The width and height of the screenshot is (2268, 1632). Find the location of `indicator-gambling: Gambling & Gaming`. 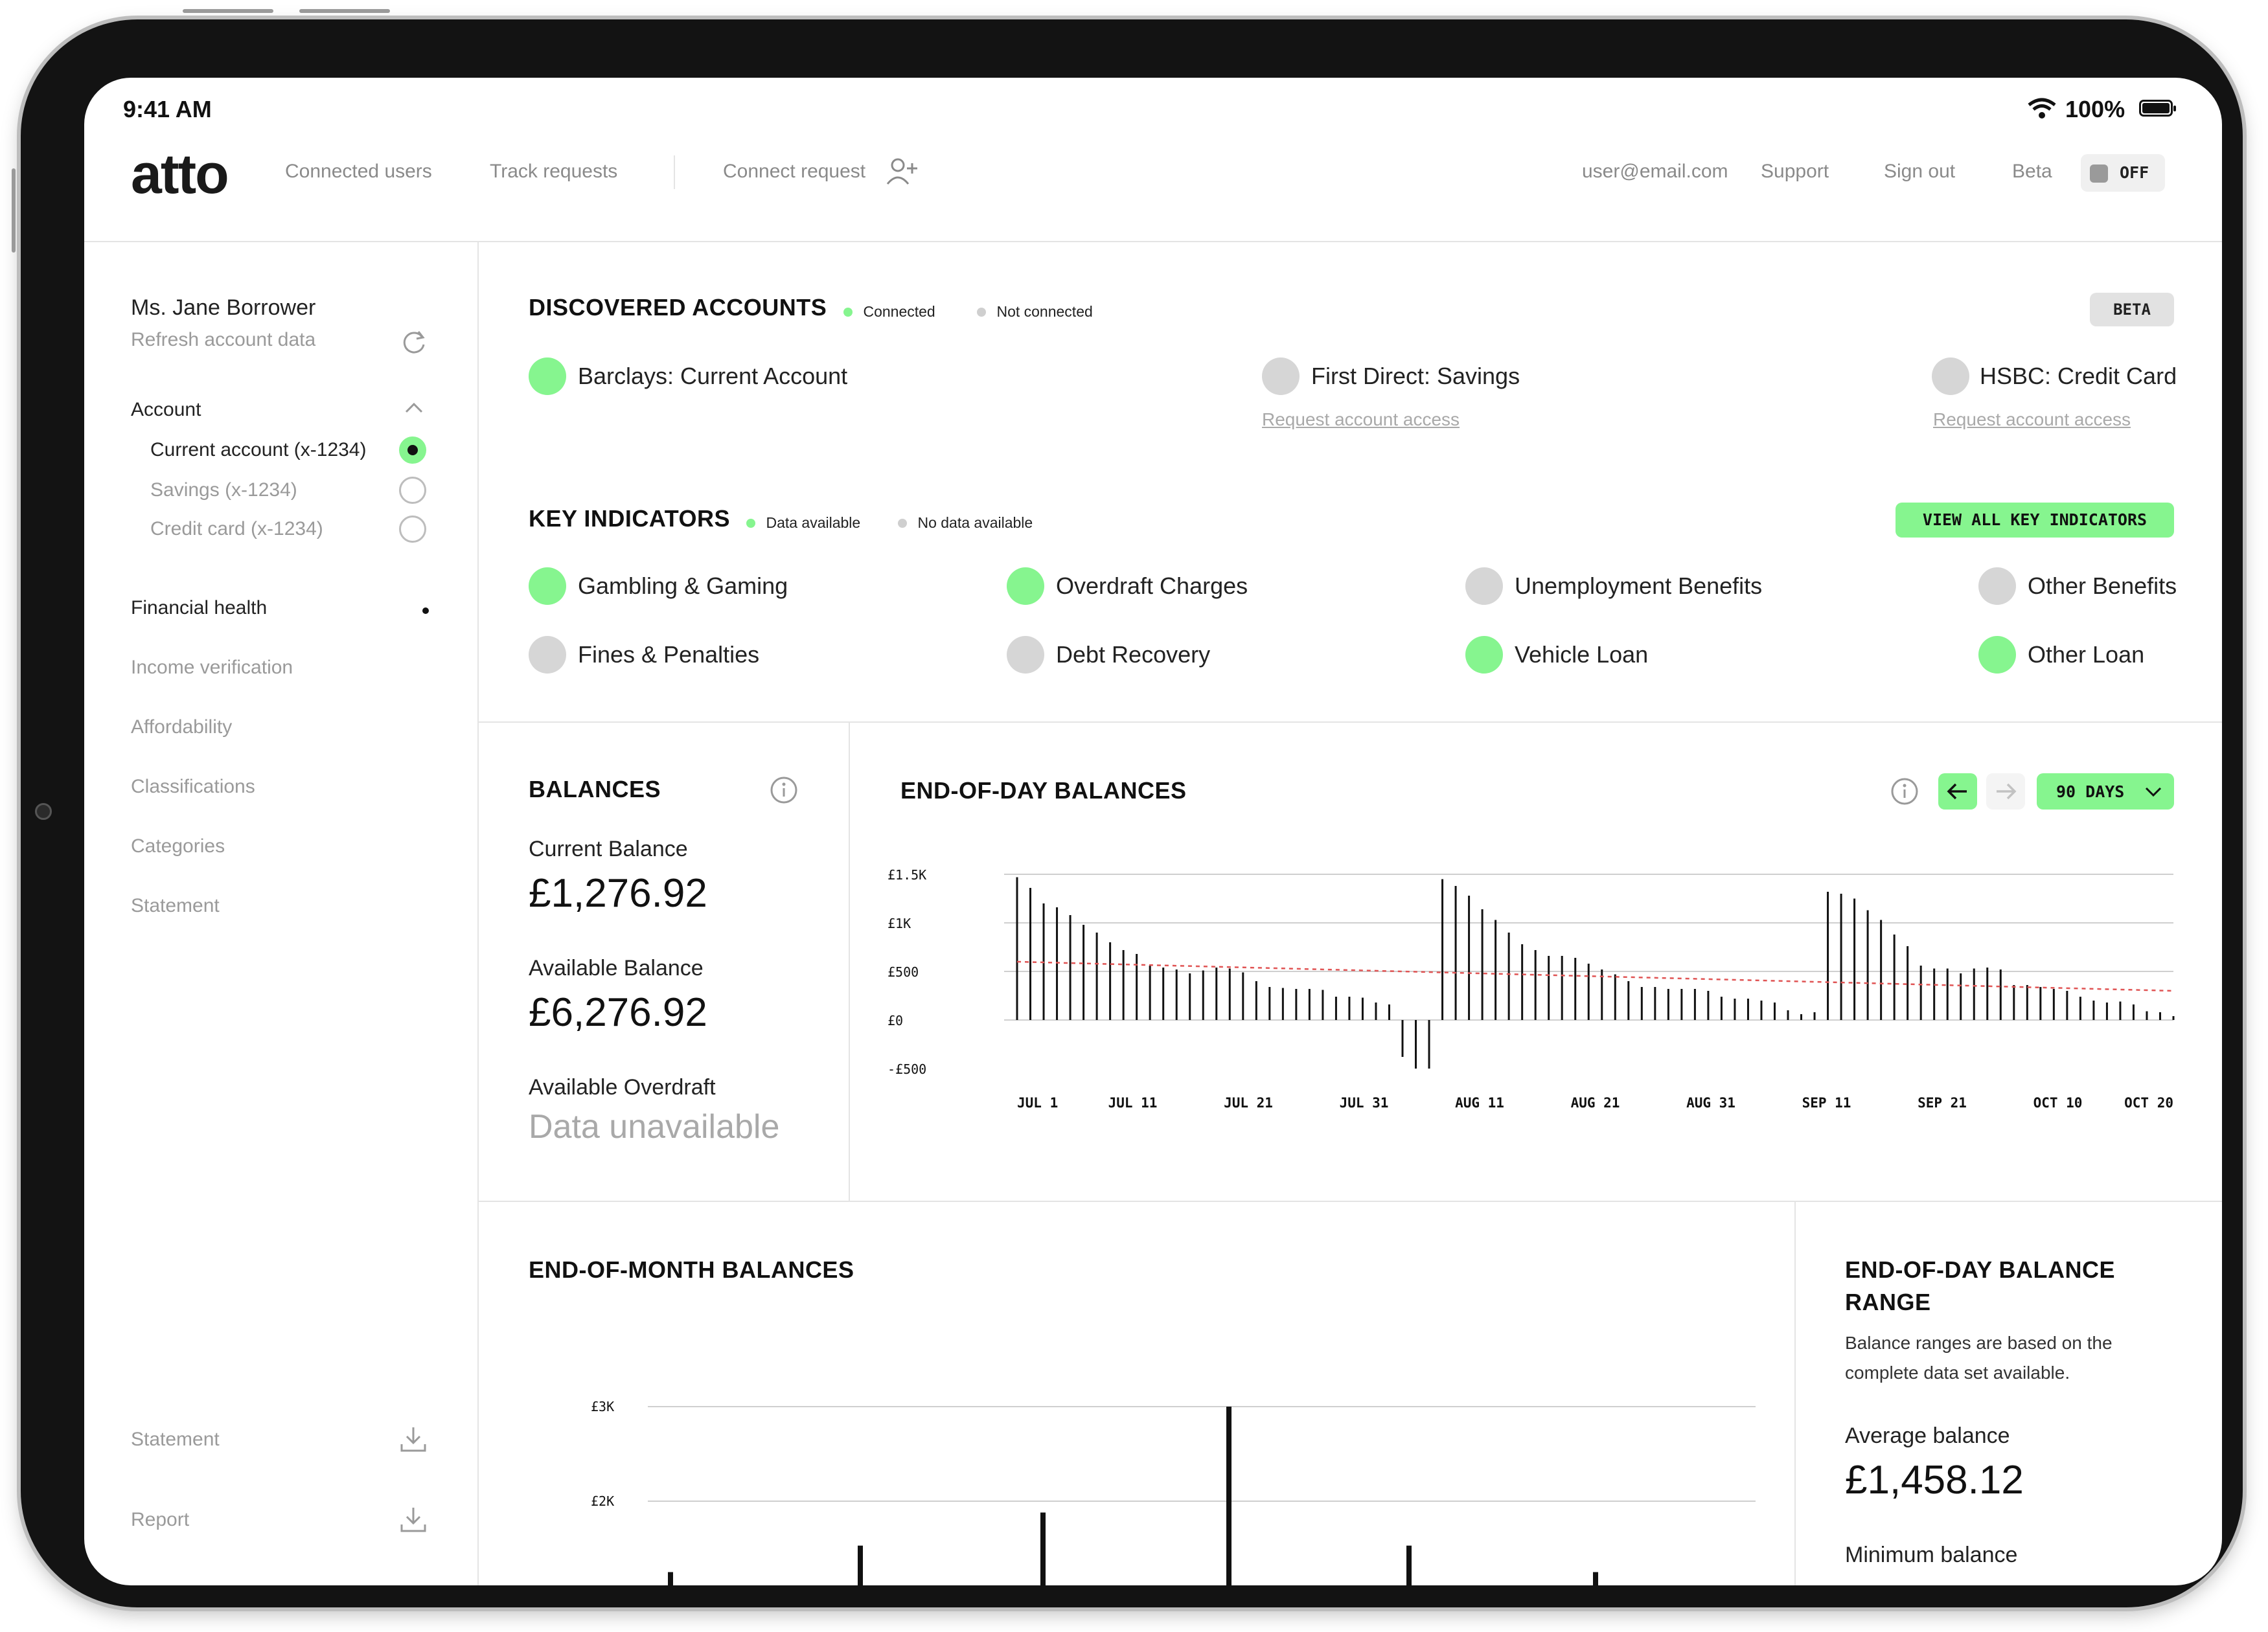

indicator-gambling: Gambling & Gaming is located at coordinates (683, 585).